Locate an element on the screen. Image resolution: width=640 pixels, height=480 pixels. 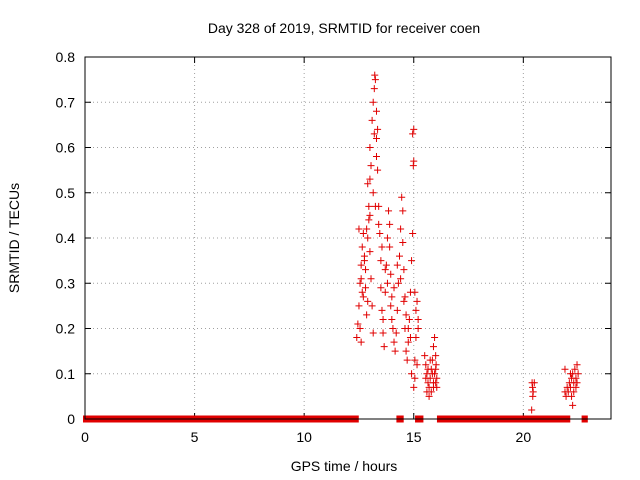
y-tick-label: 0 is located at coordinates (71, 419).